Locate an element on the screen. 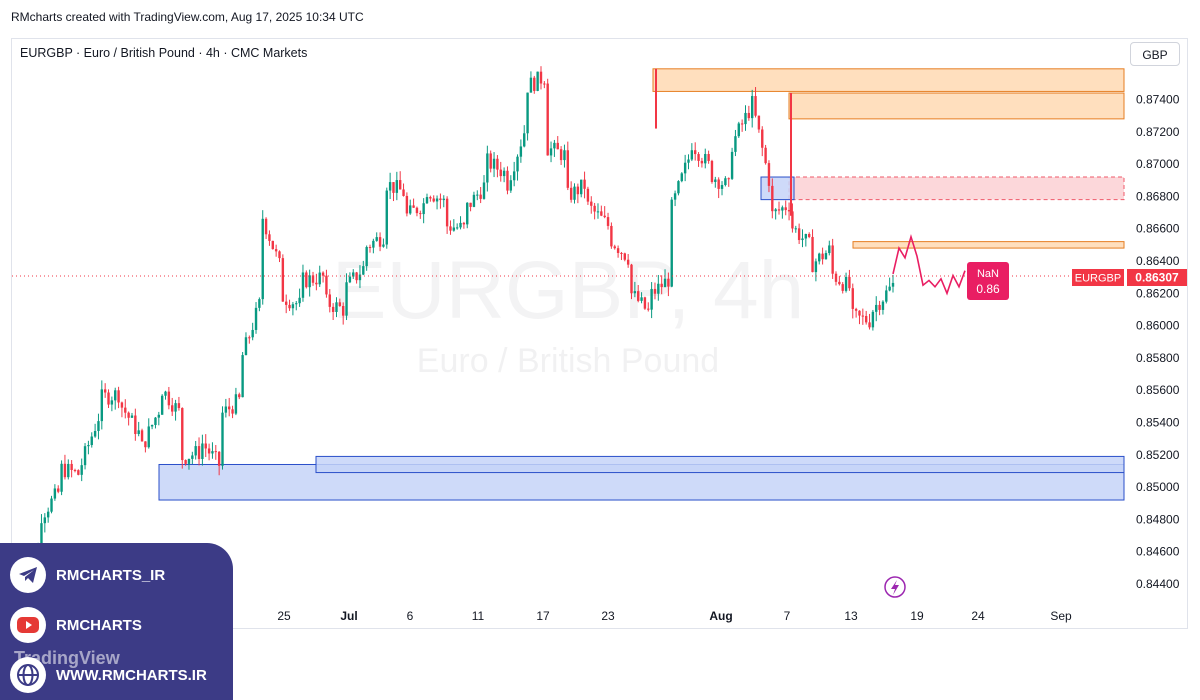 Image resolution: width=1200 pixels, height=700 pixels. y-tick-label: 0.87400 is located at coordinates (1158, 100).